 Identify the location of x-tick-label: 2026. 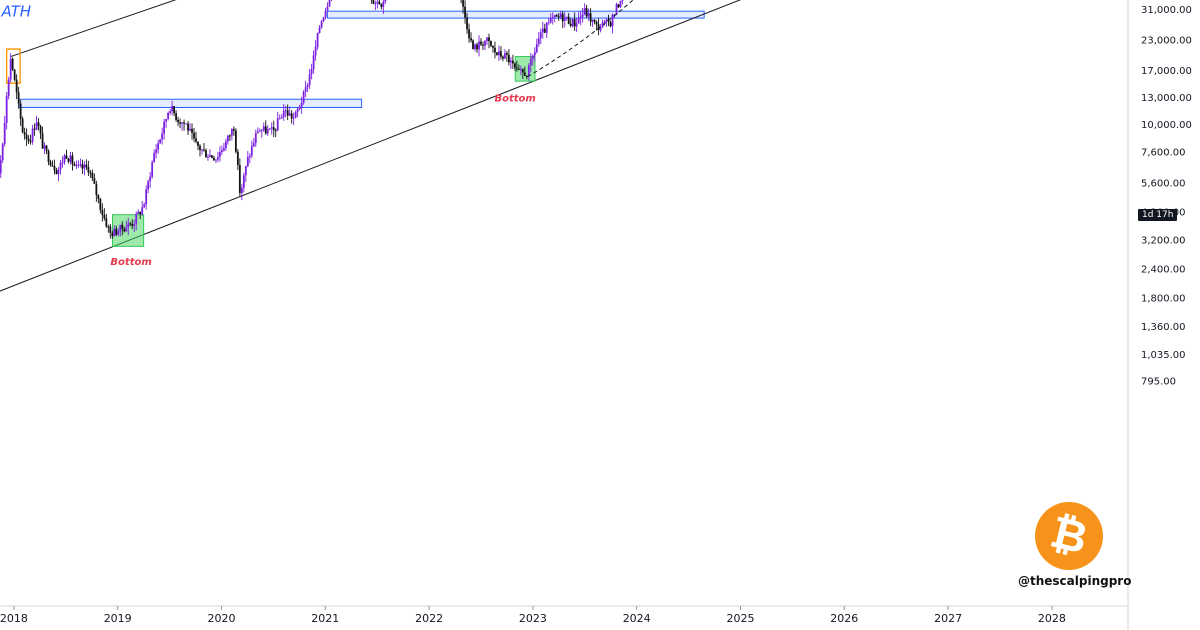
(844, 618).